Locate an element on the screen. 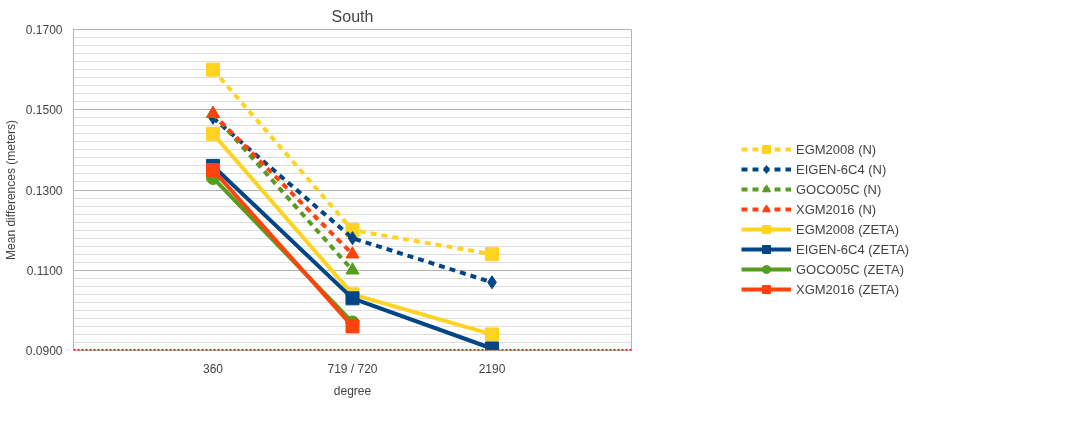  legend-label: EGM2008 (N) is located at coordinates (836, 149).